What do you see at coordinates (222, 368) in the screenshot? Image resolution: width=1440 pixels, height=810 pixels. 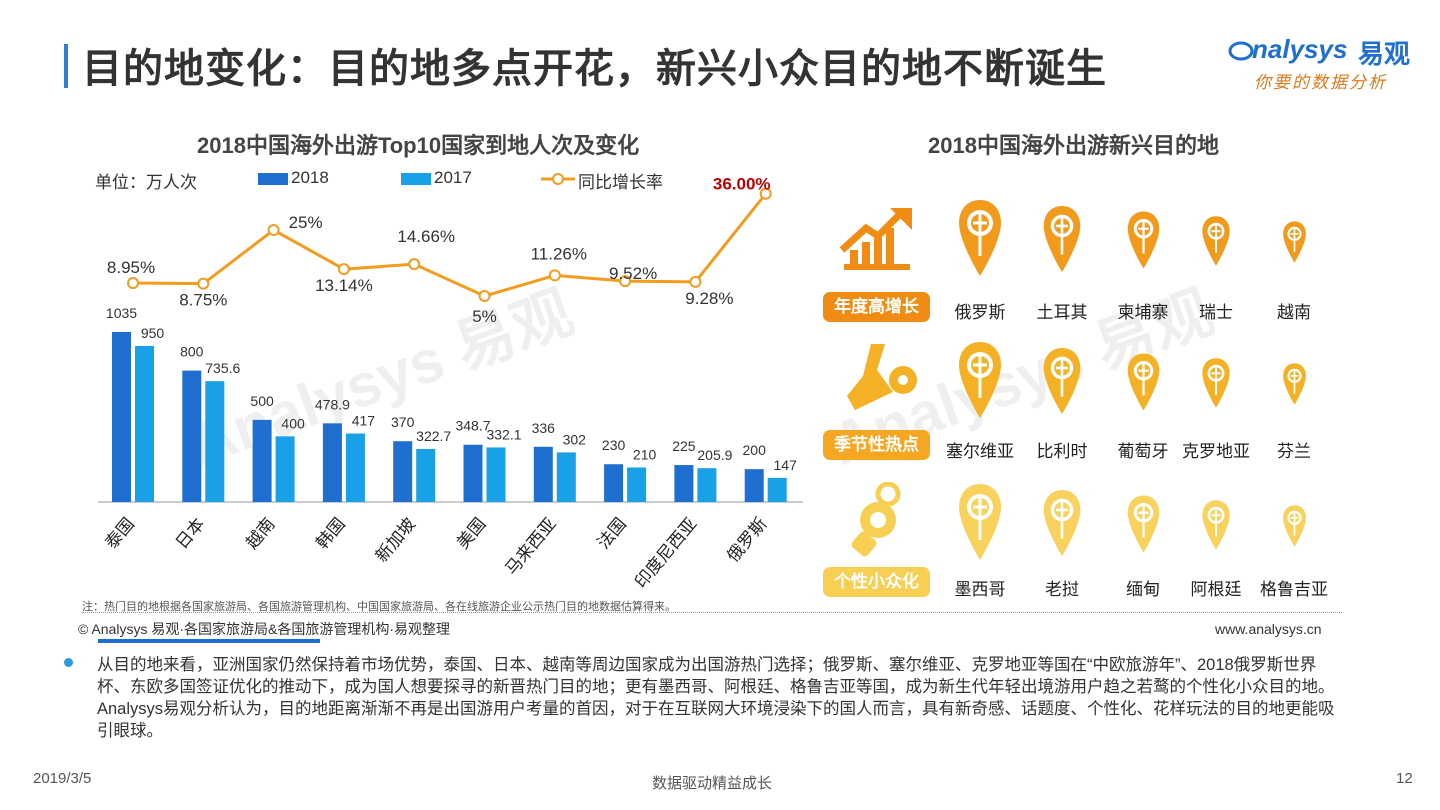 I see `bar-label-2017: 735.6` at bounding box center [222, 368].